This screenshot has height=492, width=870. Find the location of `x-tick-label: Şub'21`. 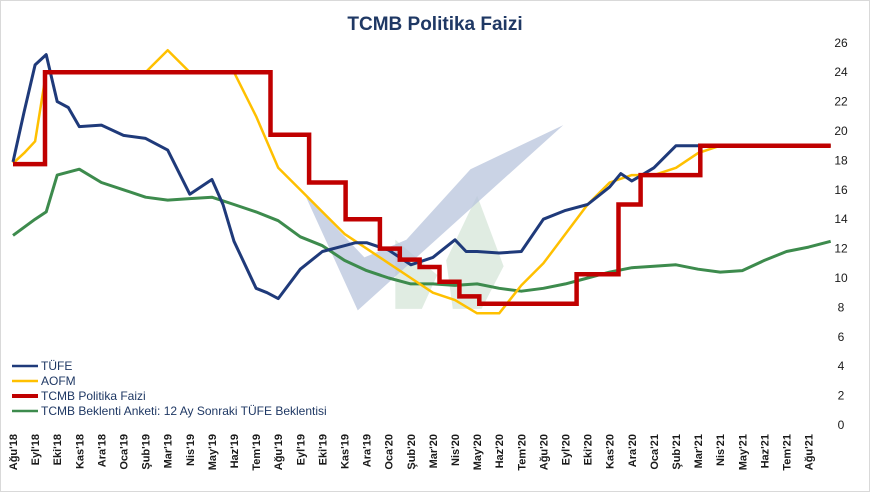

x-tick-label: Şub'21 is located at coordinates (677, 452).